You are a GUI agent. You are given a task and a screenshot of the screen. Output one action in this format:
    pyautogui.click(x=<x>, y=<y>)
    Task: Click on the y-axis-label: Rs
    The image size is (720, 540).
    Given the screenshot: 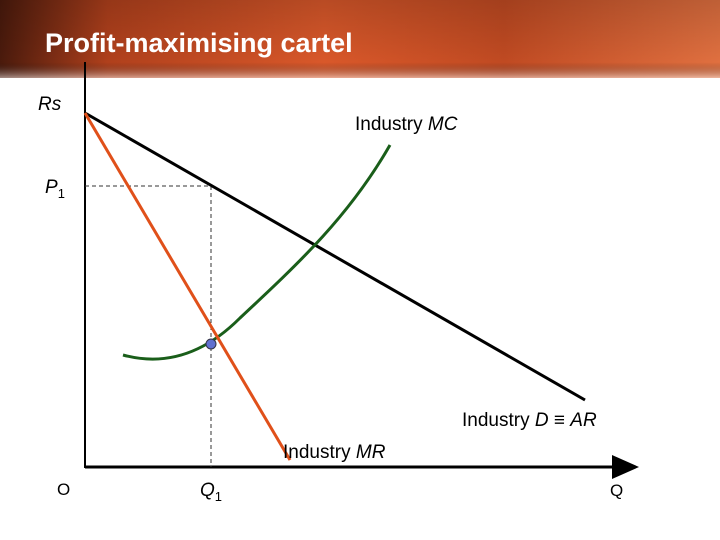 What is the action you would take?
    pyautogui.click(x=50, y=104)
    